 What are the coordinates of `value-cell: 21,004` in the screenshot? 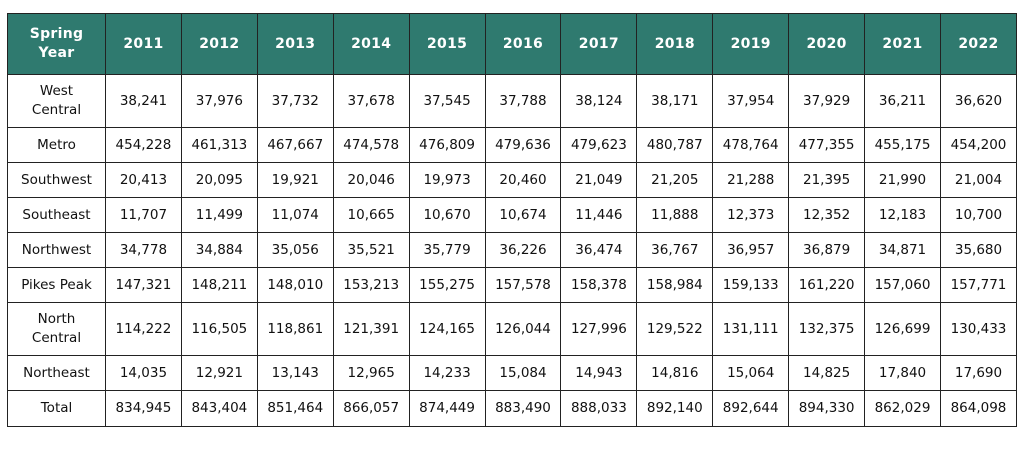 It's located at (978, 180).